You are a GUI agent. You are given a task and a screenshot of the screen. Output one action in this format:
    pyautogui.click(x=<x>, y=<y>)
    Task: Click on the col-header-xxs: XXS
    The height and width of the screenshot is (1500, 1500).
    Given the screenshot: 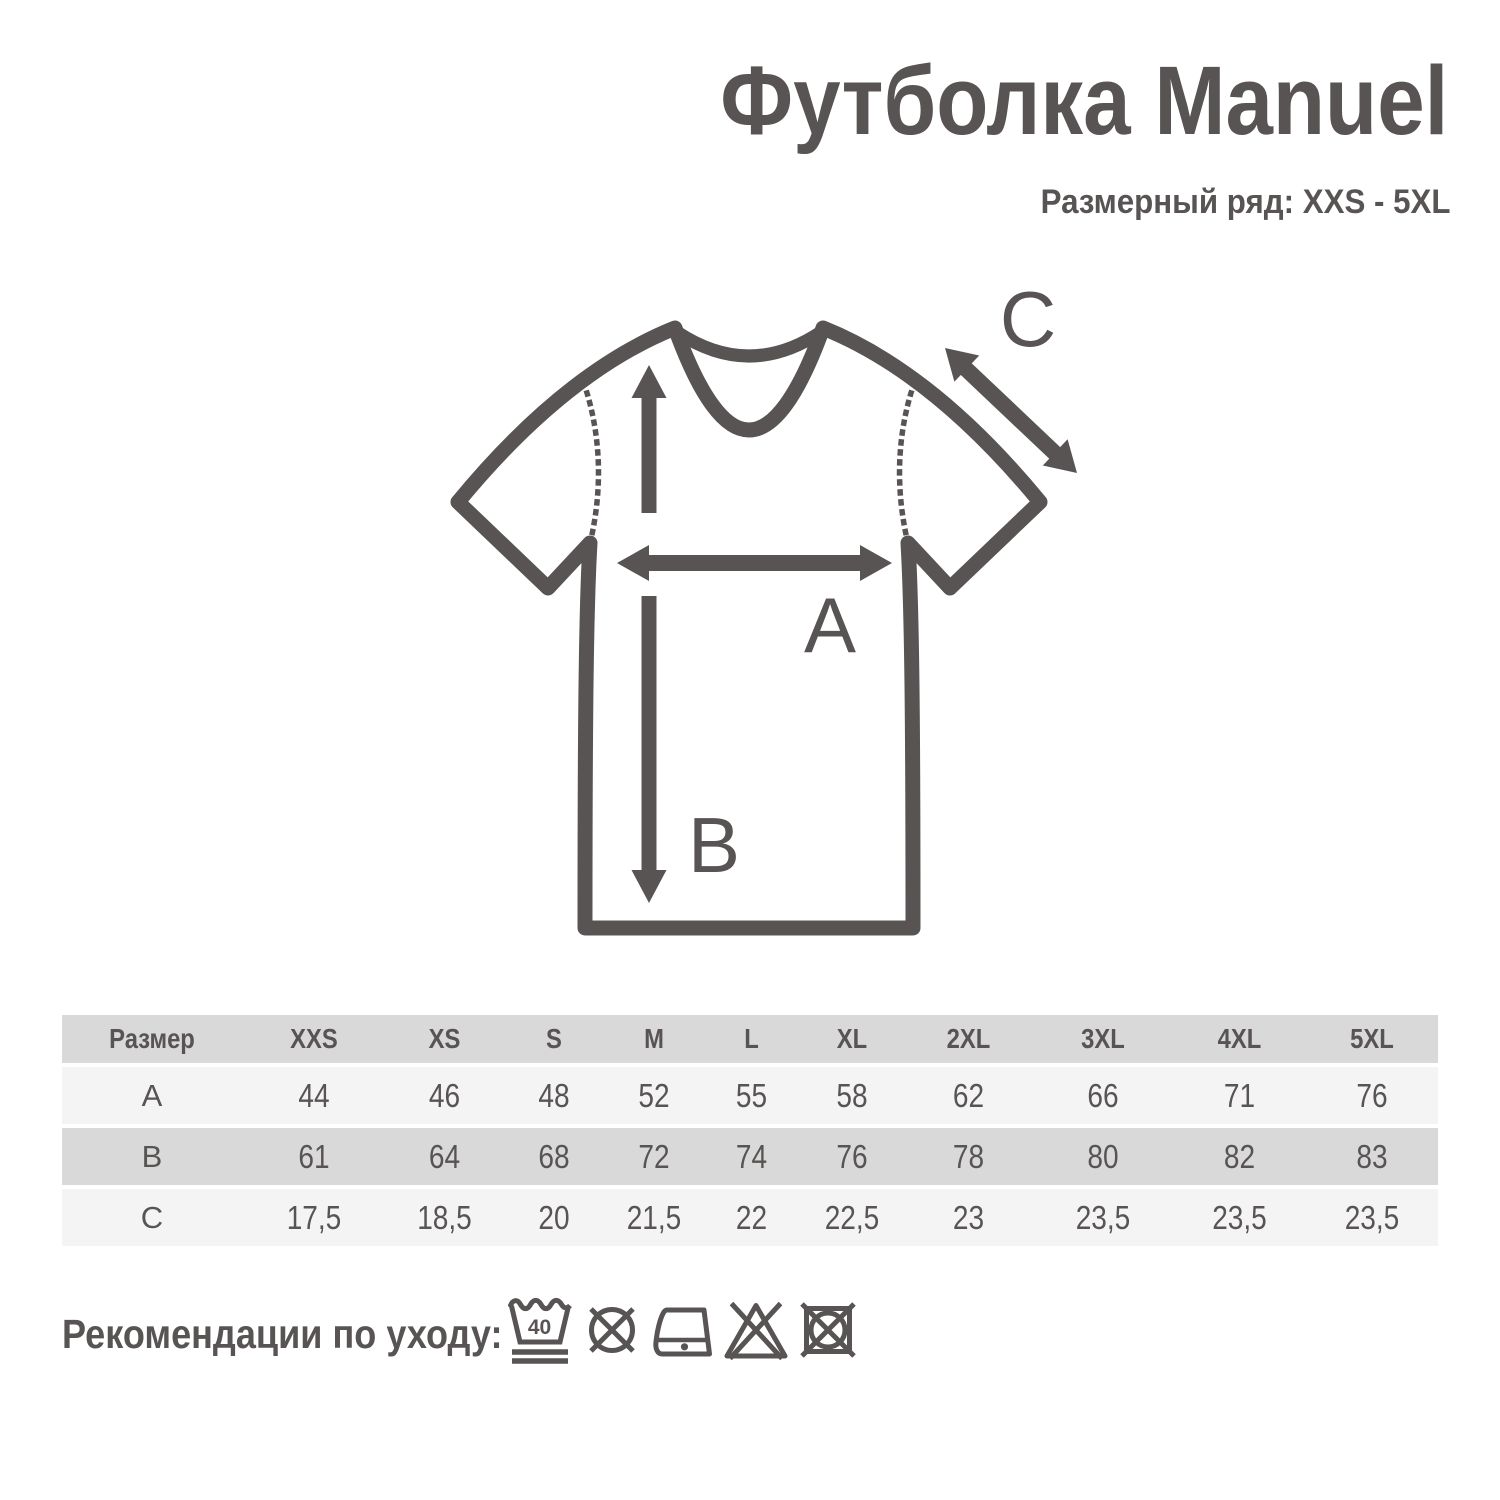 What is the action you would take?
    pyautogui.click(x=314, y=1038)
    